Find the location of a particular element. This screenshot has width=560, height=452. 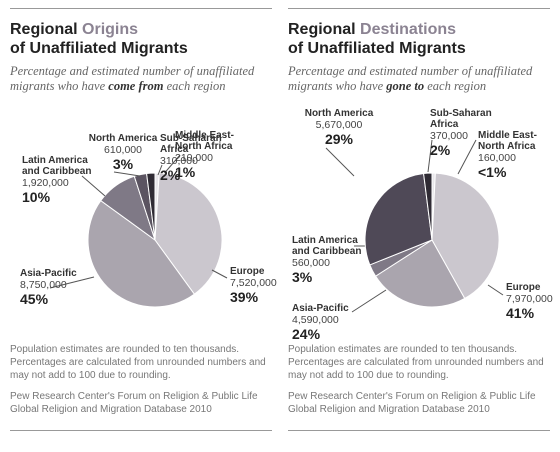

title-highlight: Origins is located at coordinates (110, 29).